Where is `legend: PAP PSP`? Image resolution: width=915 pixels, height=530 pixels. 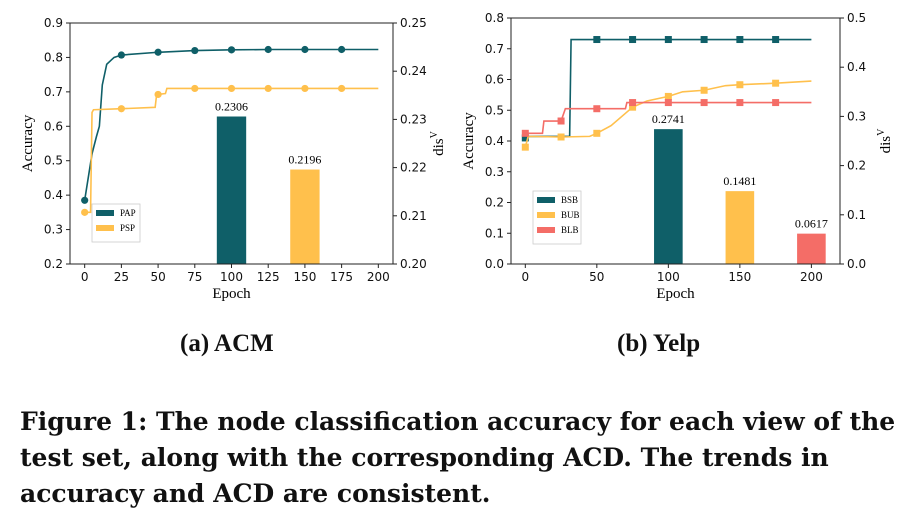 legend: PAP PSP is located at coordinates (116, 223).